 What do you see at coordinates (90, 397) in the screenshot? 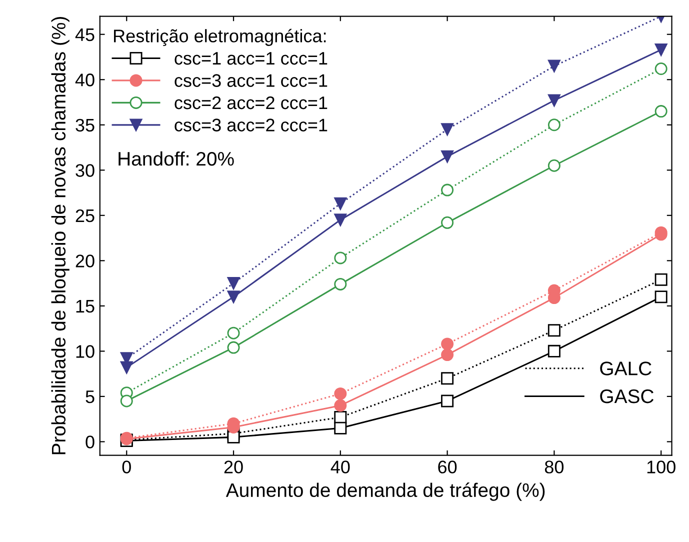
I see `y-tick-label: 5` at bounding box center [90, 397].